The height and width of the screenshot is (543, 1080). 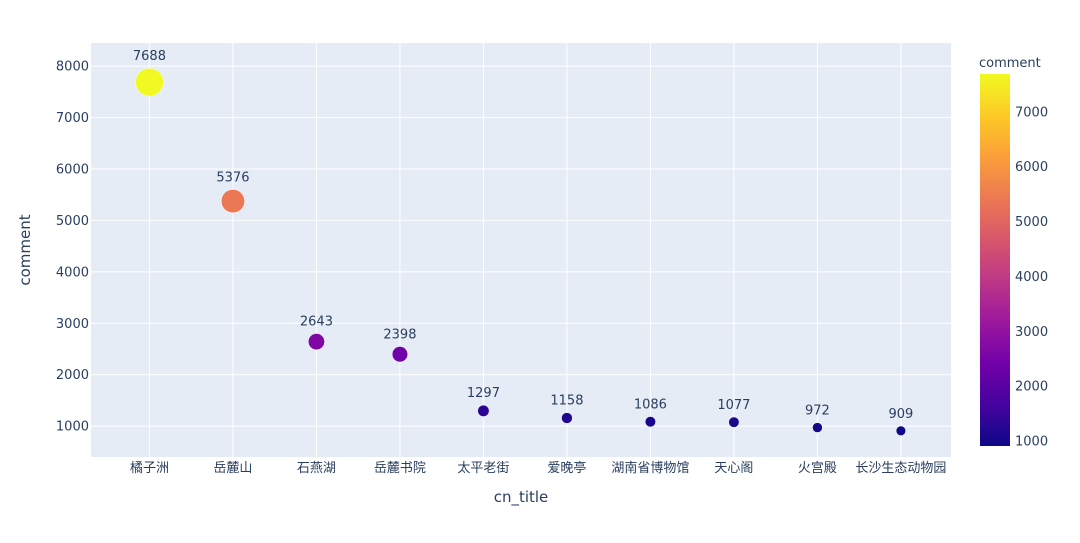 I want to click on x-axis-title: cn_title, so click(x=521, y=497).